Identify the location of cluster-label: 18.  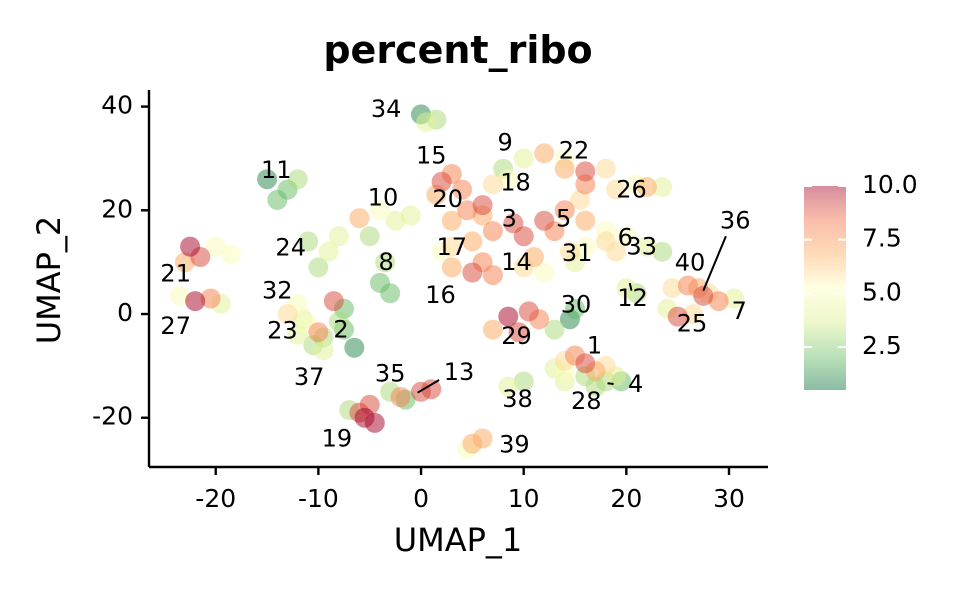
(515, 182).